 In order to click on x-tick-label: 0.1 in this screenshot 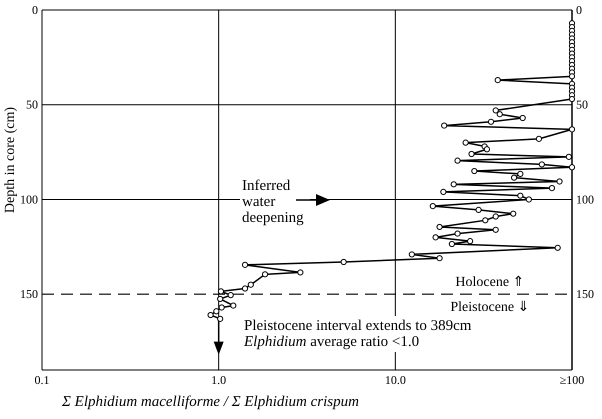, I will do `click(42, 380)`.